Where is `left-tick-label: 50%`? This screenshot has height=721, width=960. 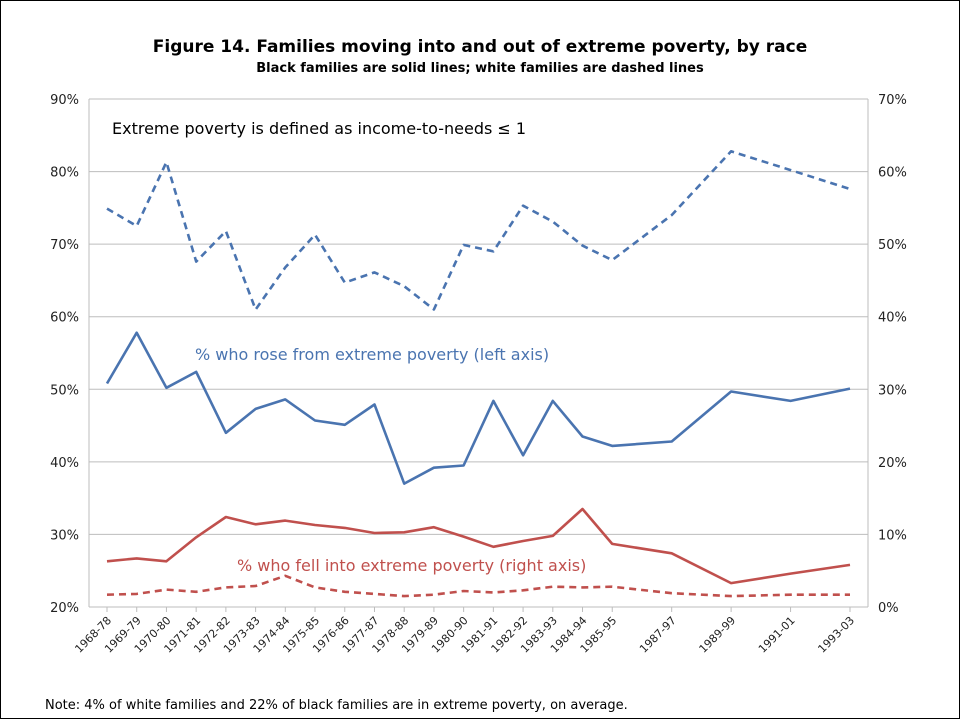
left-tick-label: 50% is located at coordinates (64, 390).